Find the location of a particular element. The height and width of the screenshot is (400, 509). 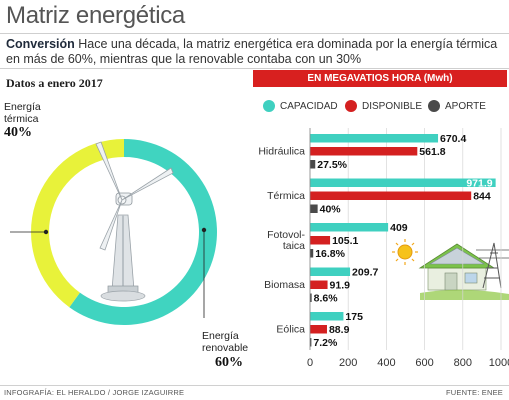

legend-aporte: APORTE is located at coordinates (457, 106).